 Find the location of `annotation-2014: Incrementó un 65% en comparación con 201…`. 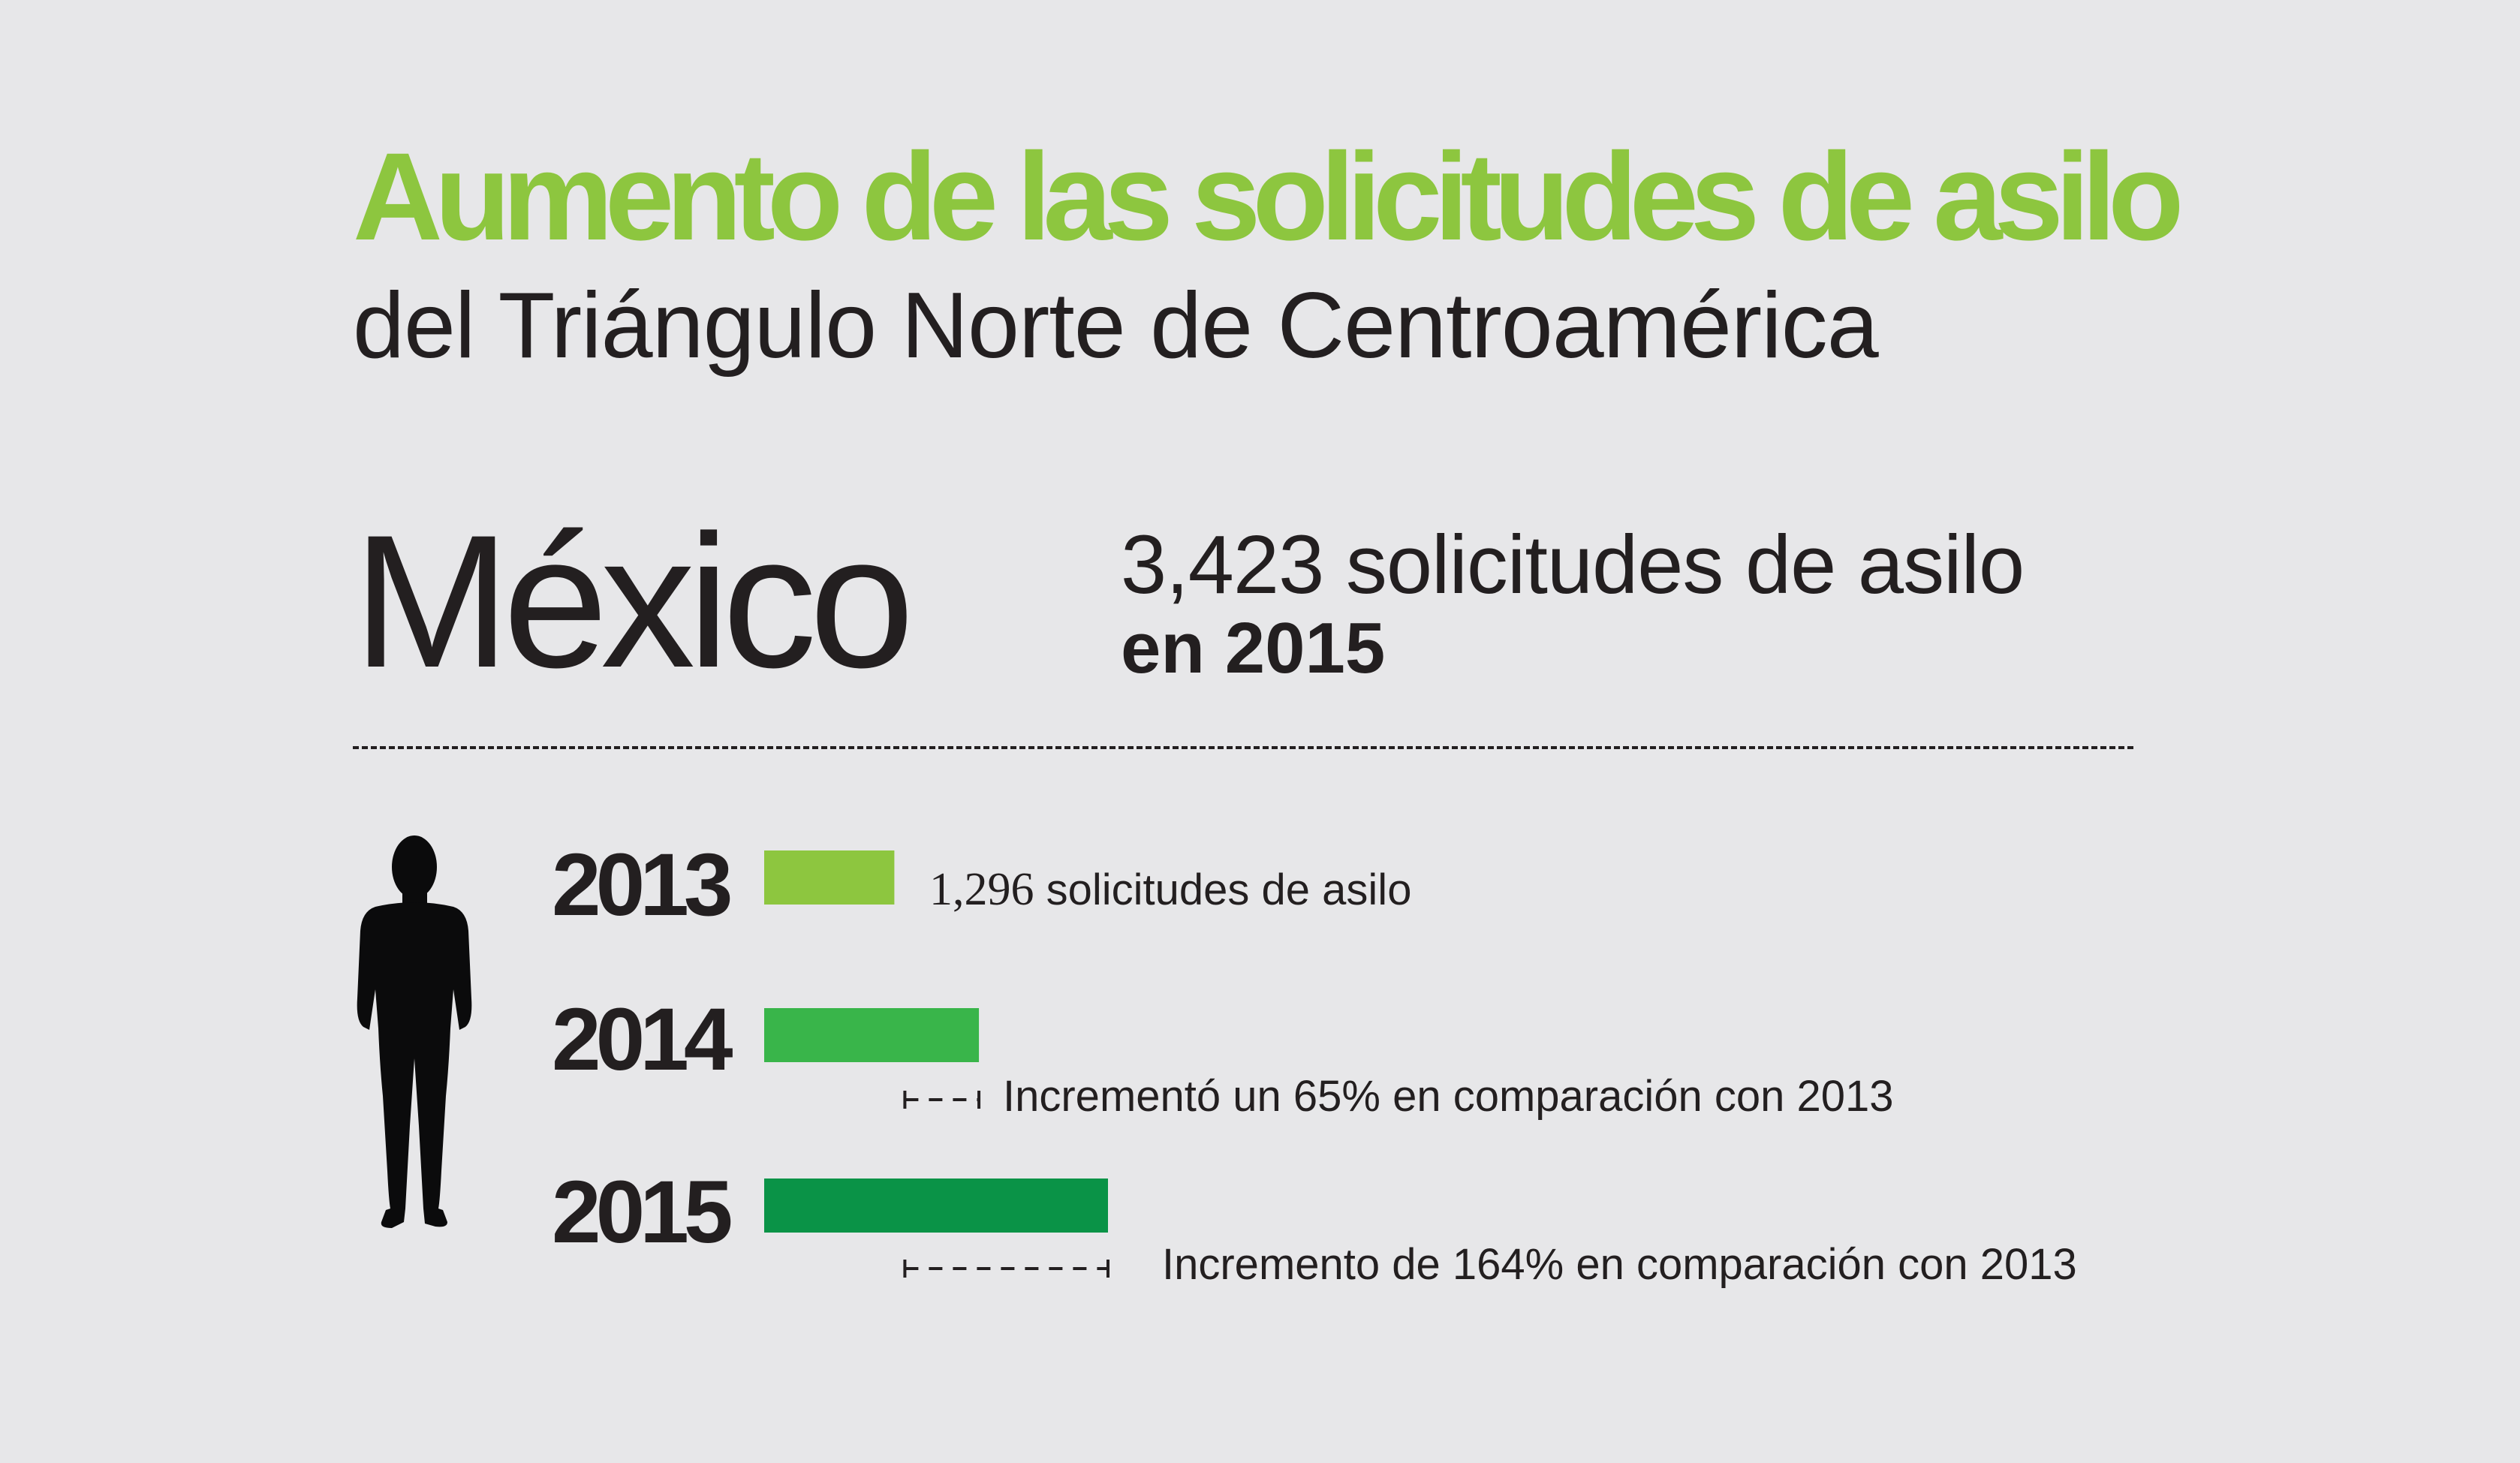

annotation-2014: Incrementó un 65% en comparación con 201… is located at coordinates (1448, 1096).